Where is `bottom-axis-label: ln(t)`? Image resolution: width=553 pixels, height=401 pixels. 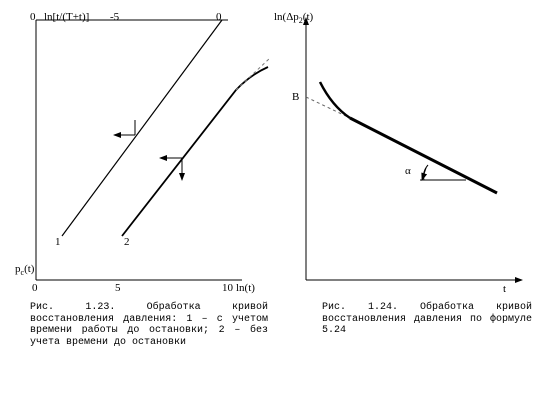 bottom-axis-label: ln(t) is located at coordinates (245, 288).